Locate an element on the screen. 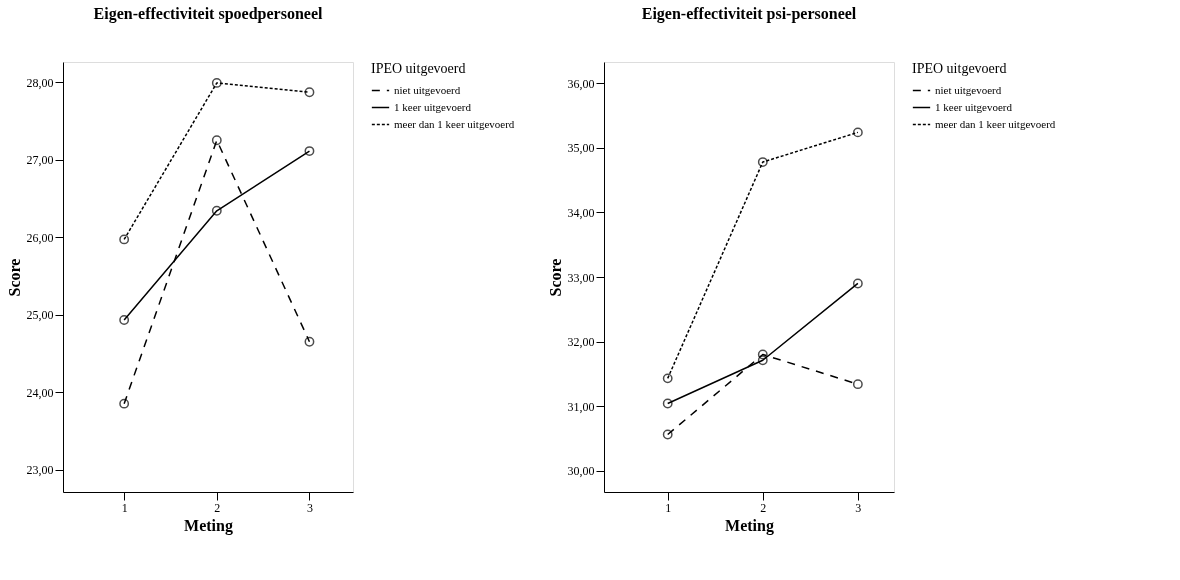 This screenshot has width=1180, height=580. y-tick-label: 23,00 is located at coordinates (40, 470).